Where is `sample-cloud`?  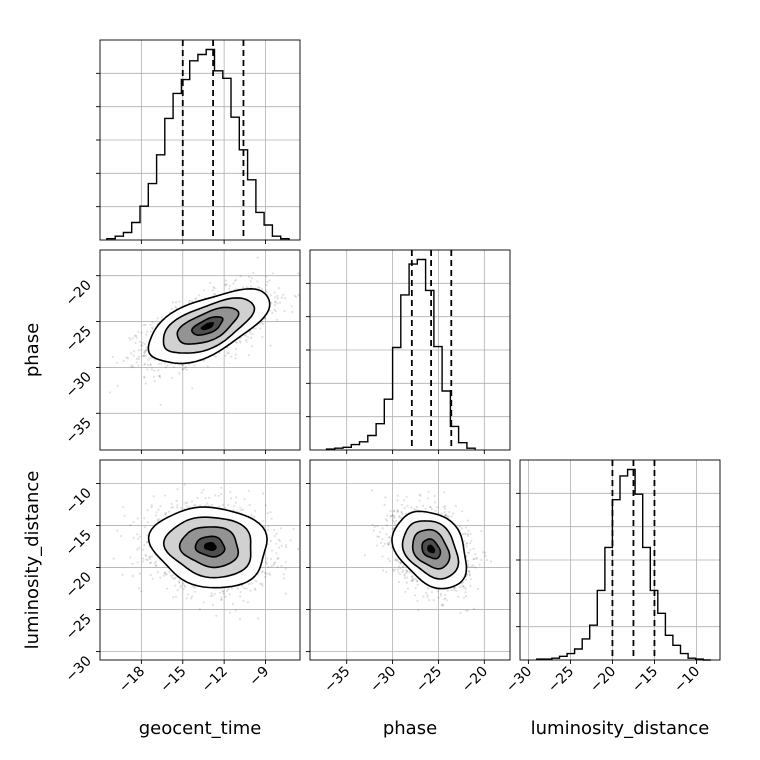 sample-cloud is located at coordinates (204, 331).